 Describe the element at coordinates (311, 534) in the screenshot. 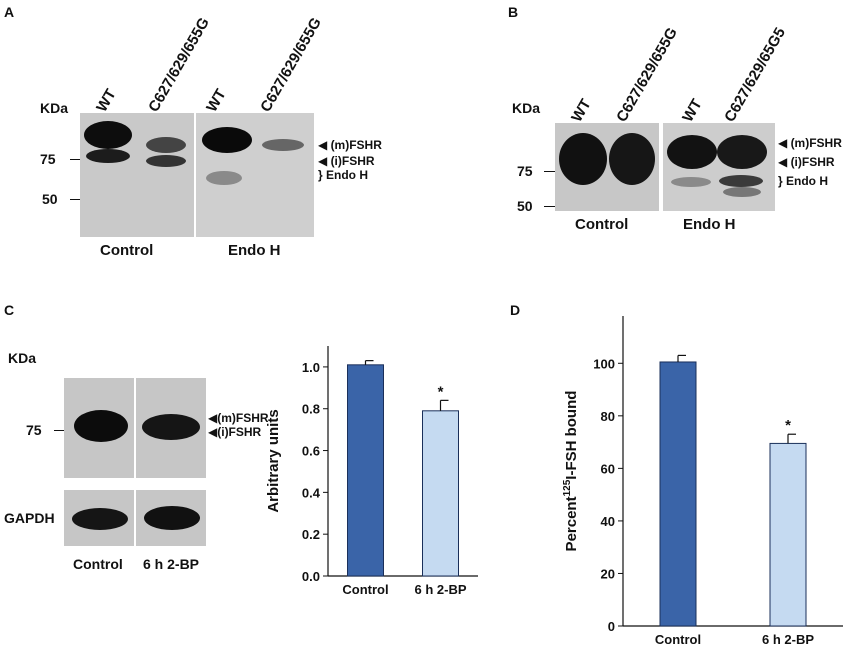

I see `chart-c-ytick-label-1: 0.2` at that location.